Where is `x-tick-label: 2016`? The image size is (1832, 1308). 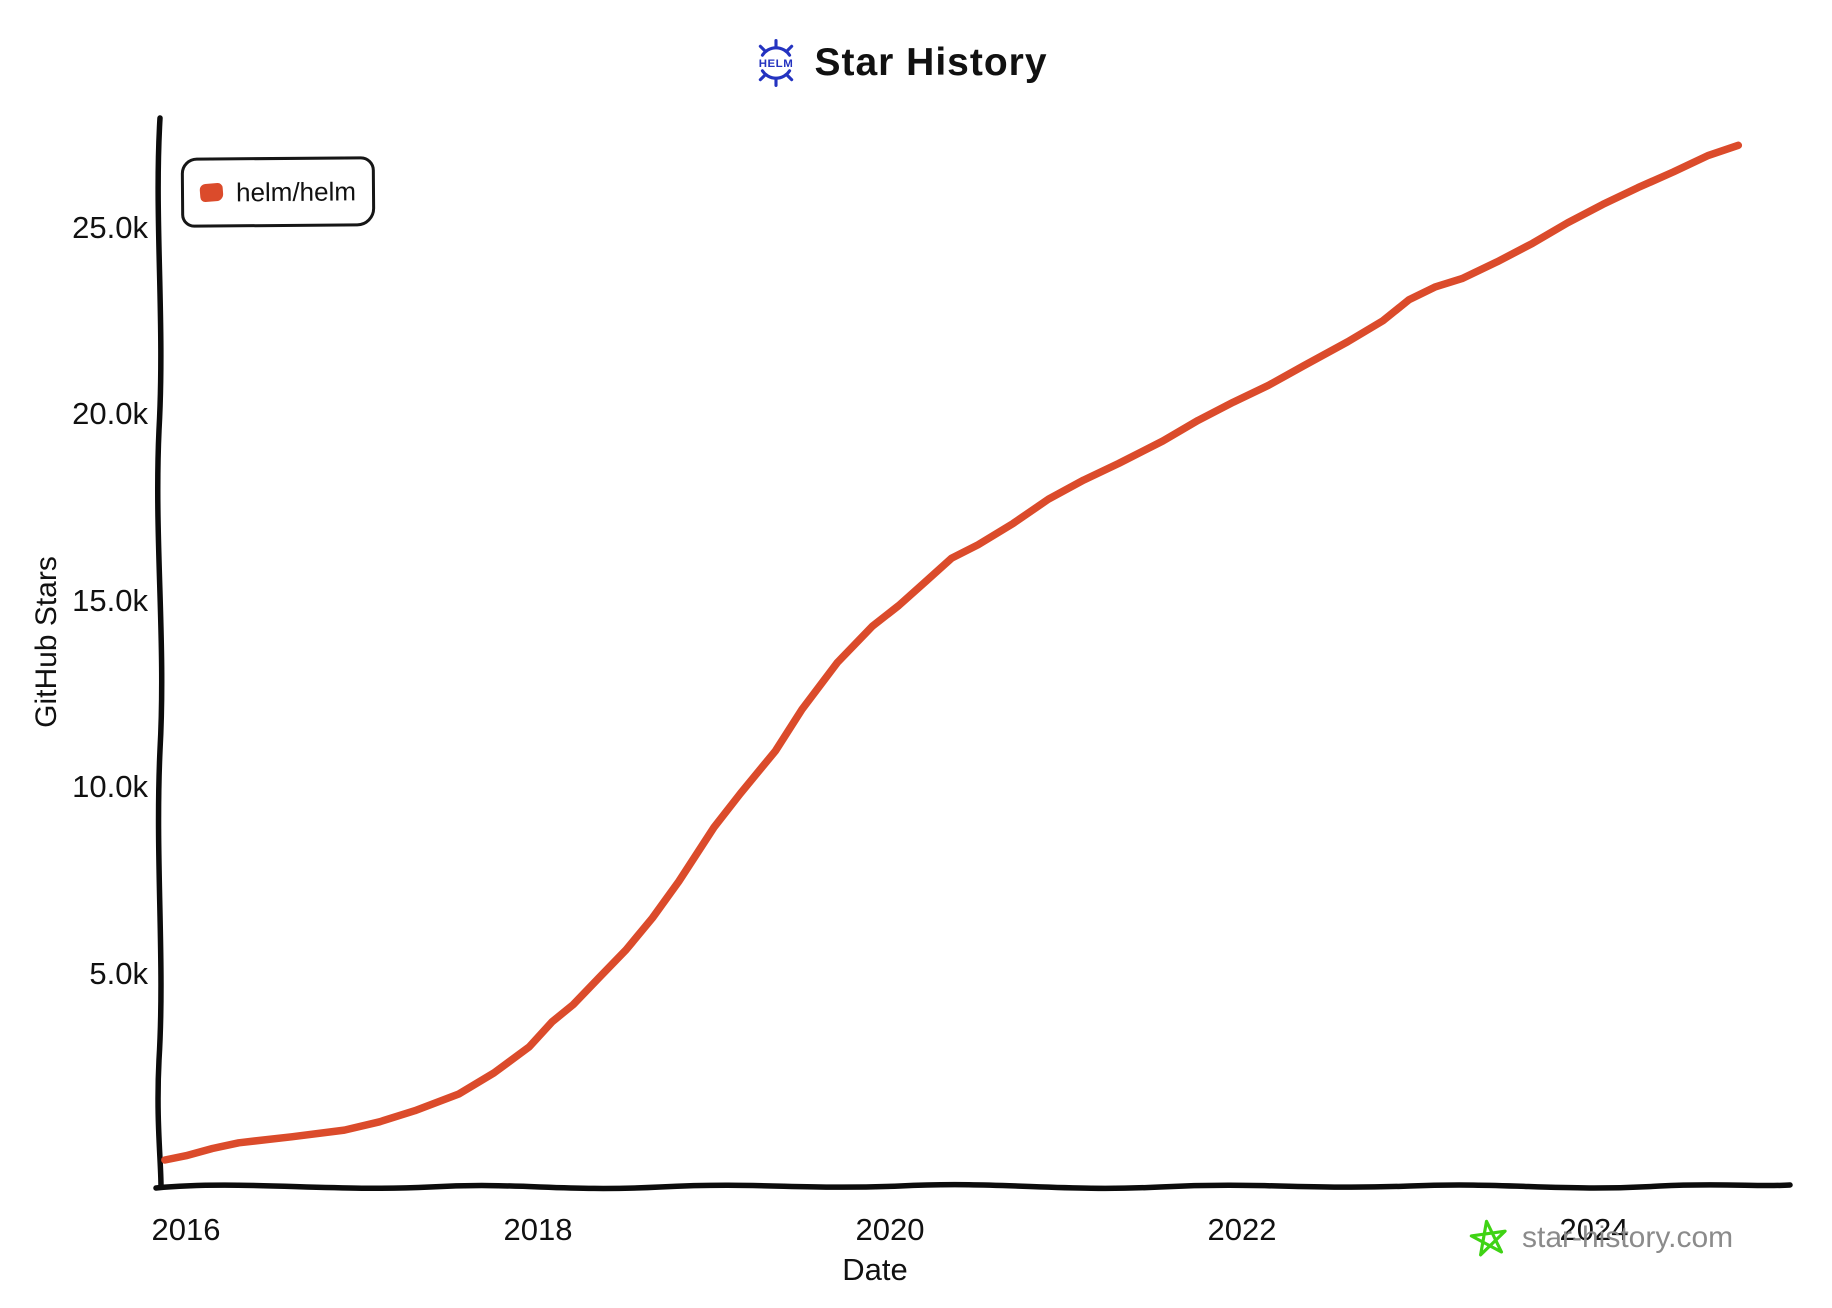 x-tick-label: 2016 is located at coordinates (186, 1229).